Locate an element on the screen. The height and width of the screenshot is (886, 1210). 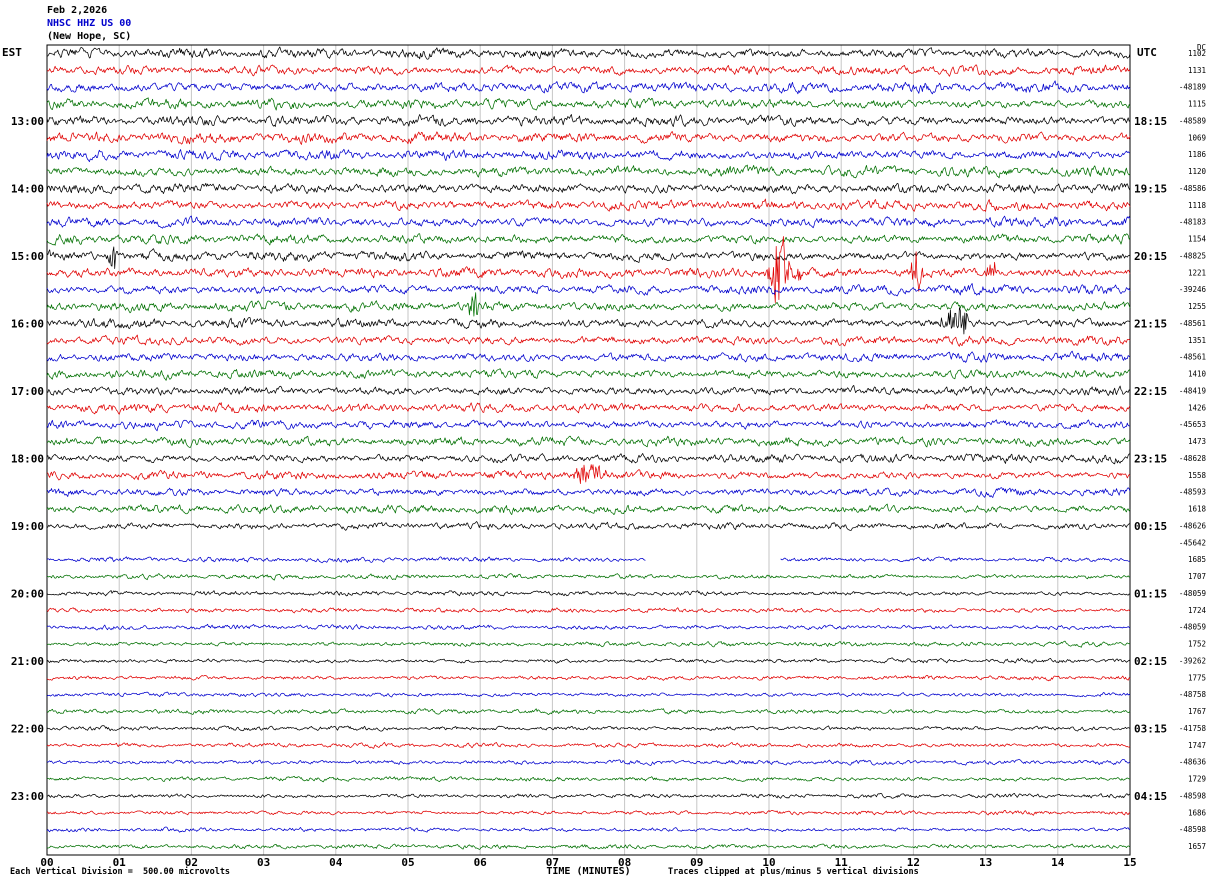
header: Feb 2,2026 NHSC HHZ US 00 (New Hope, SC) is located at coordinates (89, 23).